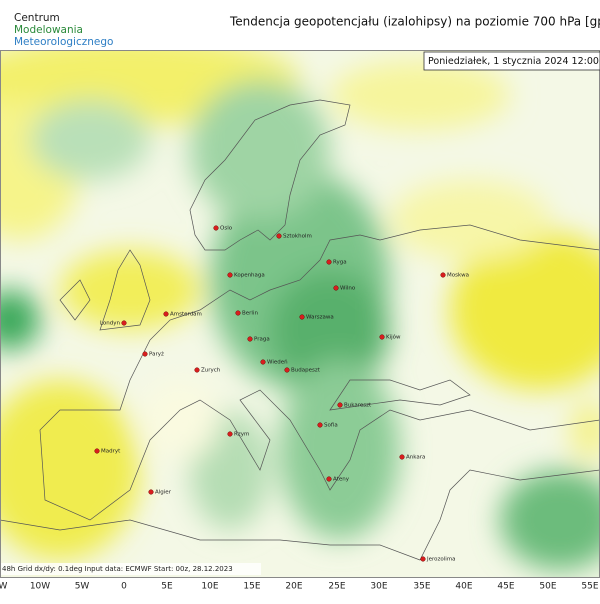 Image resolution: width=600 pixels, height=604 pixels. I want to click on city-label: Londyn, so click(110, 324).